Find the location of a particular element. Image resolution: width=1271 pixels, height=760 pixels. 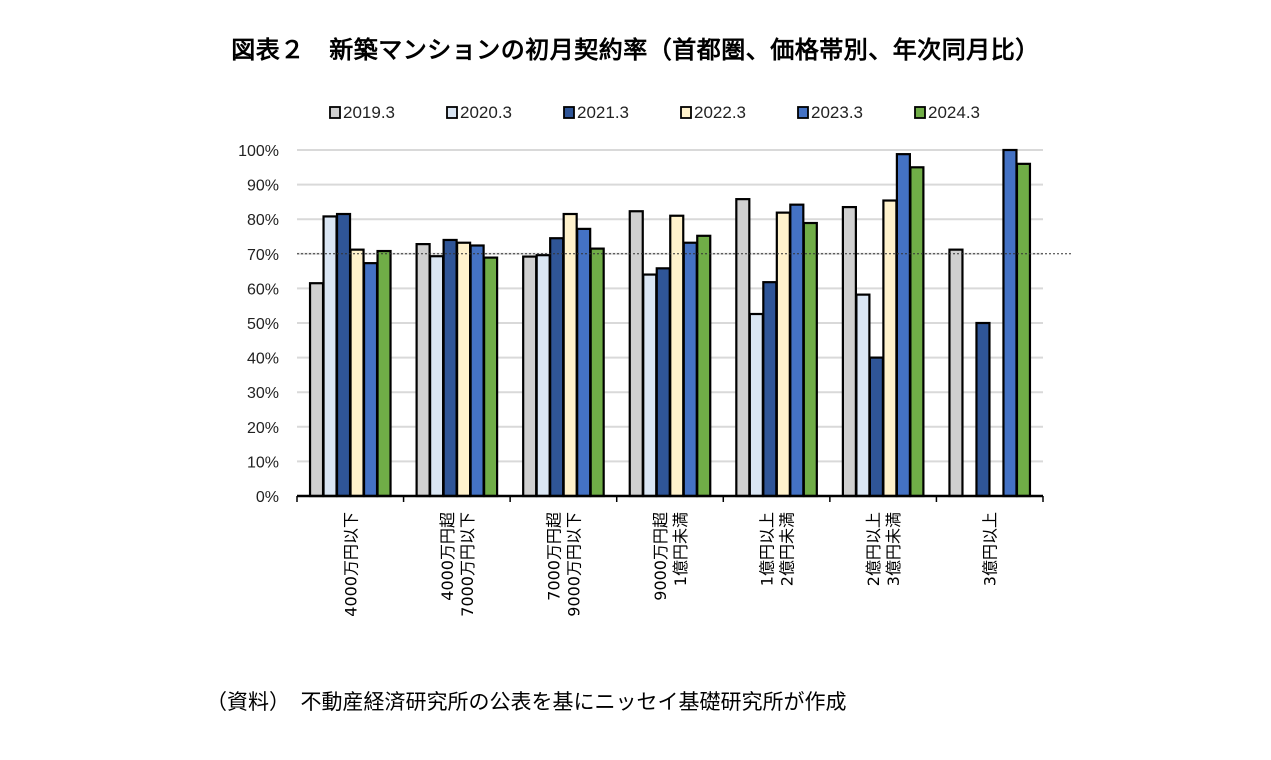

bar-2021.3-0 is located at coordinates (343, 355).